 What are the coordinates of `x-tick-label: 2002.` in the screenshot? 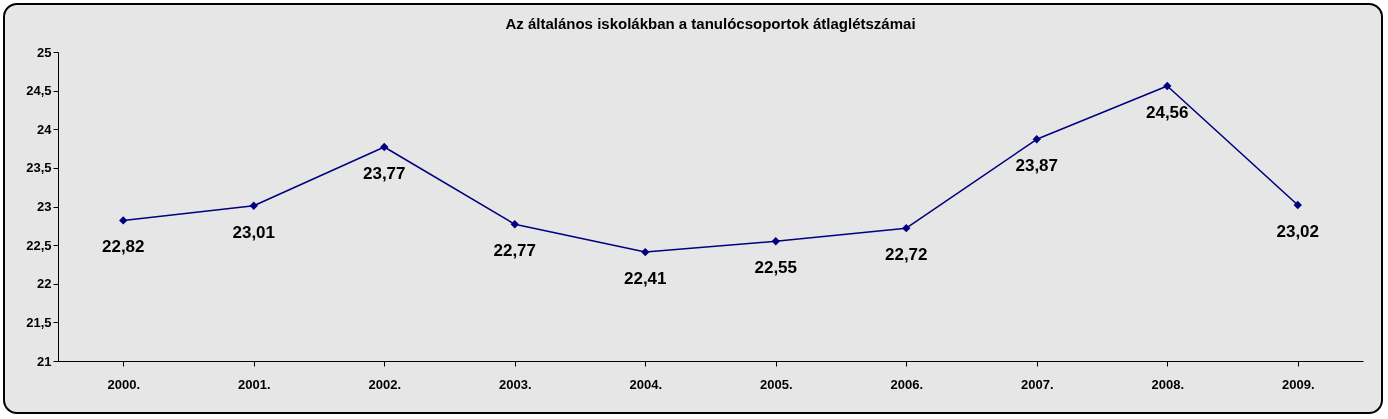 It's located at (385, 384).